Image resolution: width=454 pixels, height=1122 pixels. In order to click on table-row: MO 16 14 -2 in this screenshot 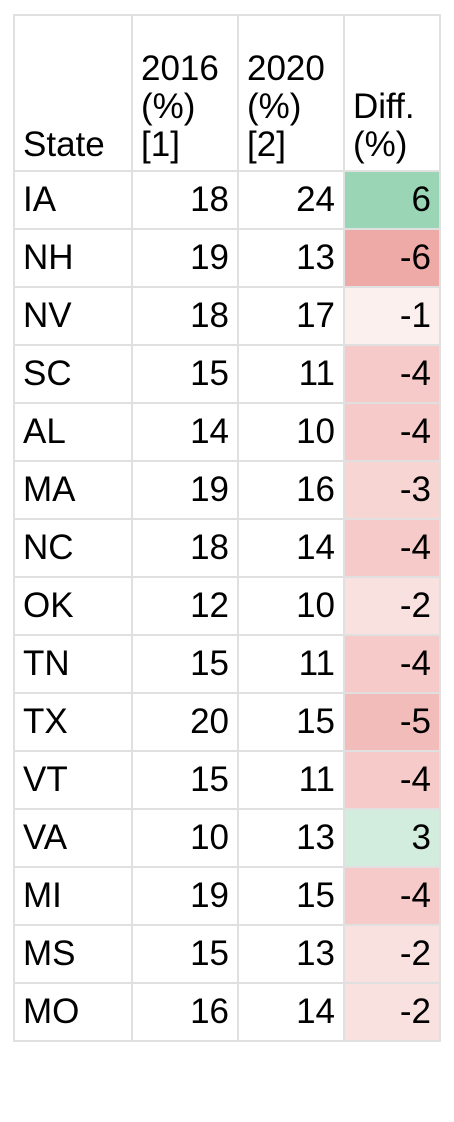, I will do `click(227, 1012)`.